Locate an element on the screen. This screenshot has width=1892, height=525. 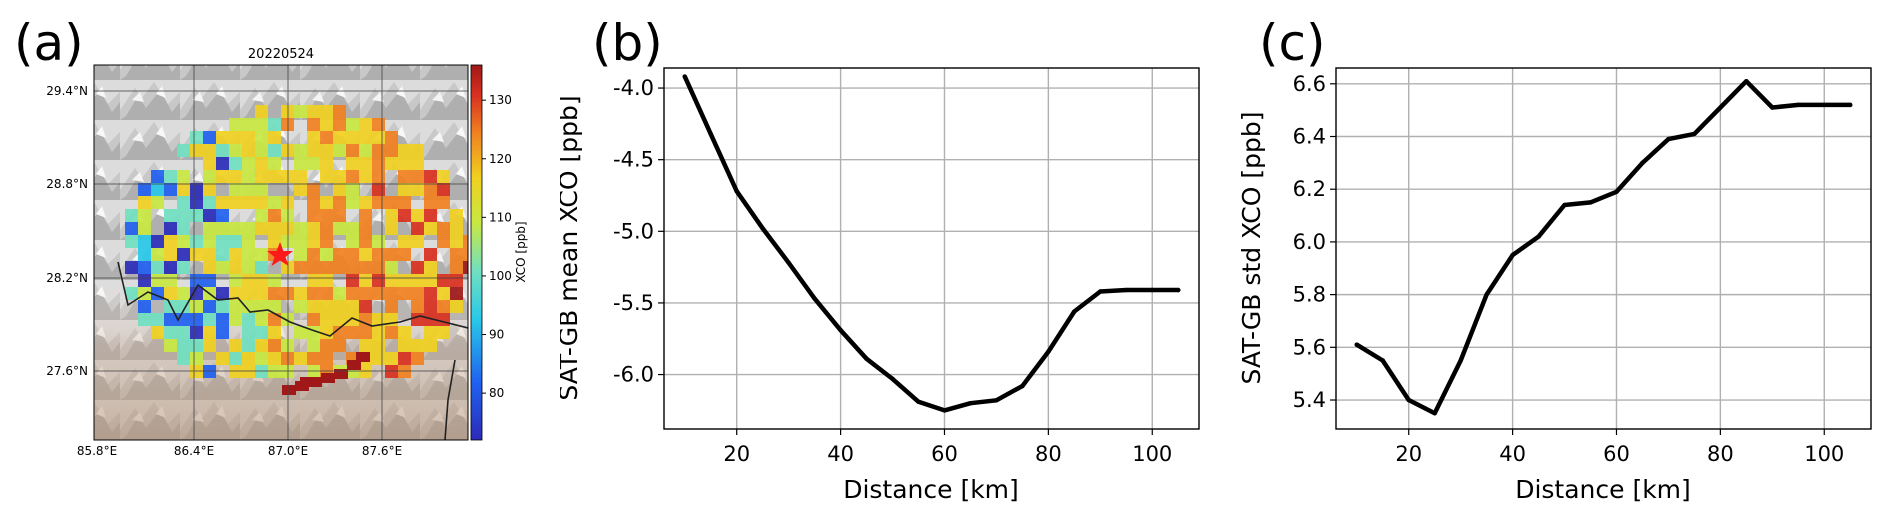
site-star-marker is located at coordinates (280, 254).